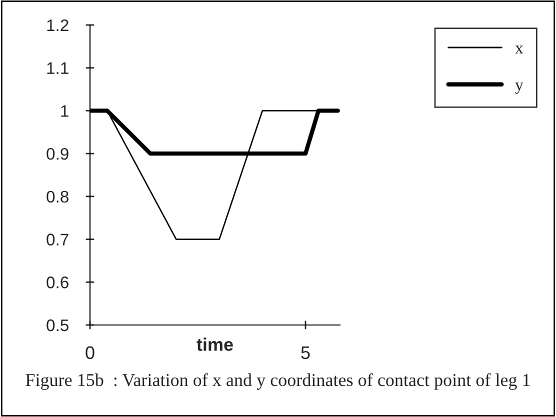  Describe the element at coordinates (57, 240) in the screenshot. I see `y-tick-label: 0.7` at that location.